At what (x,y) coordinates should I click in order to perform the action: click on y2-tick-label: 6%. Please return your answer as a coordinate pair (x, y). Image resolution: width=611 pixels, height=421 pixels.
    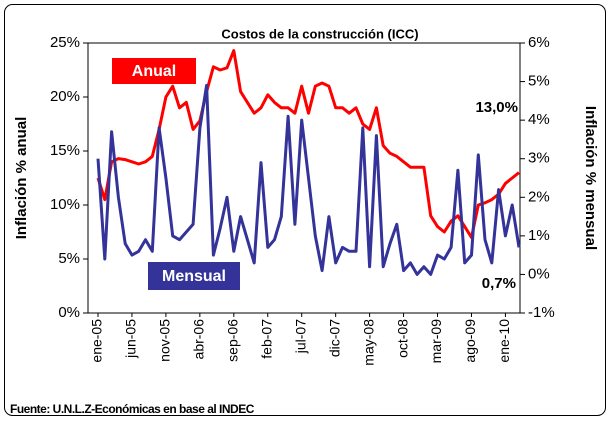
    Looking at the image, I should click on (539, 42).